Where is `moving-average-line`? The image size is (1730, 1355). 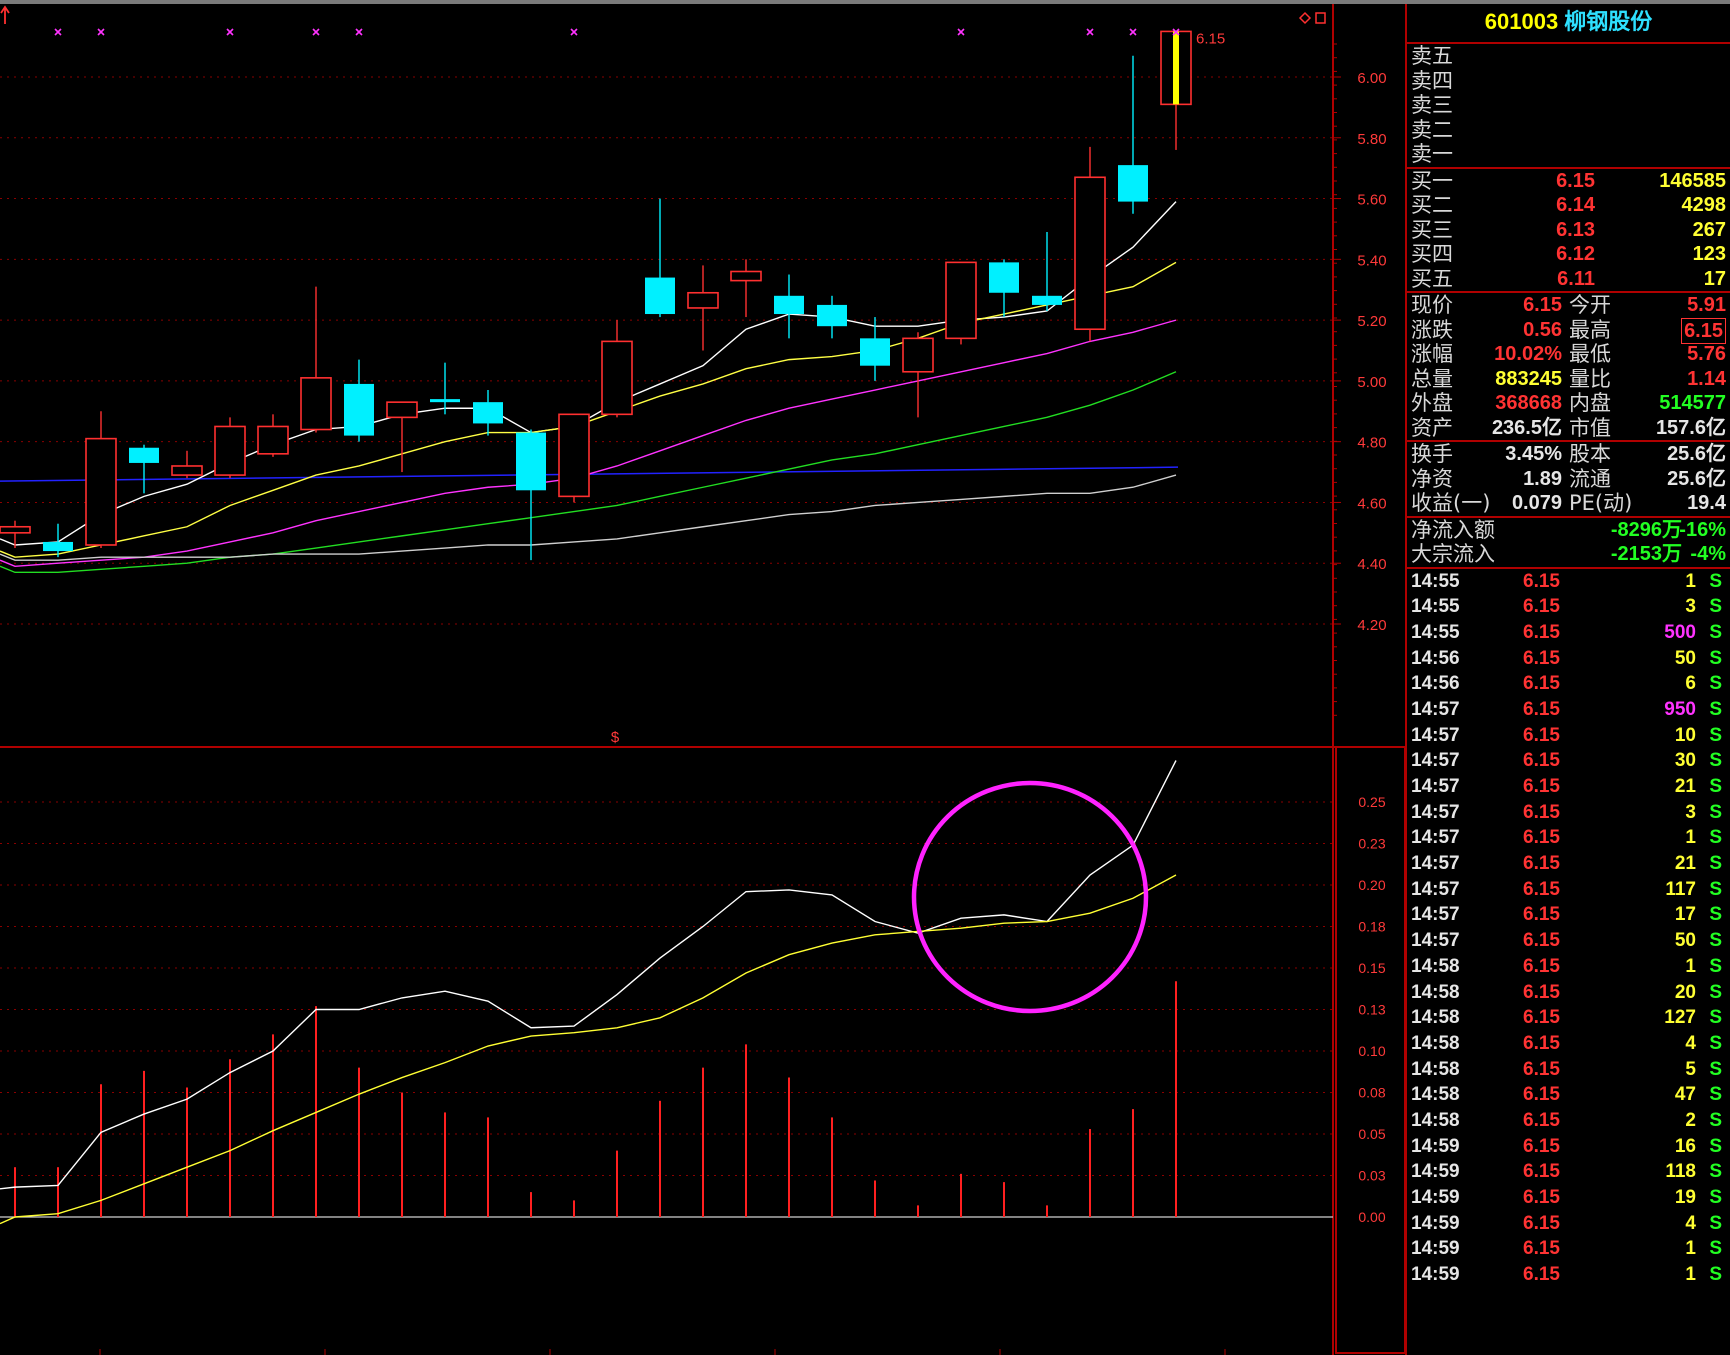
moving-average-line is located at coordinates (588, 409).